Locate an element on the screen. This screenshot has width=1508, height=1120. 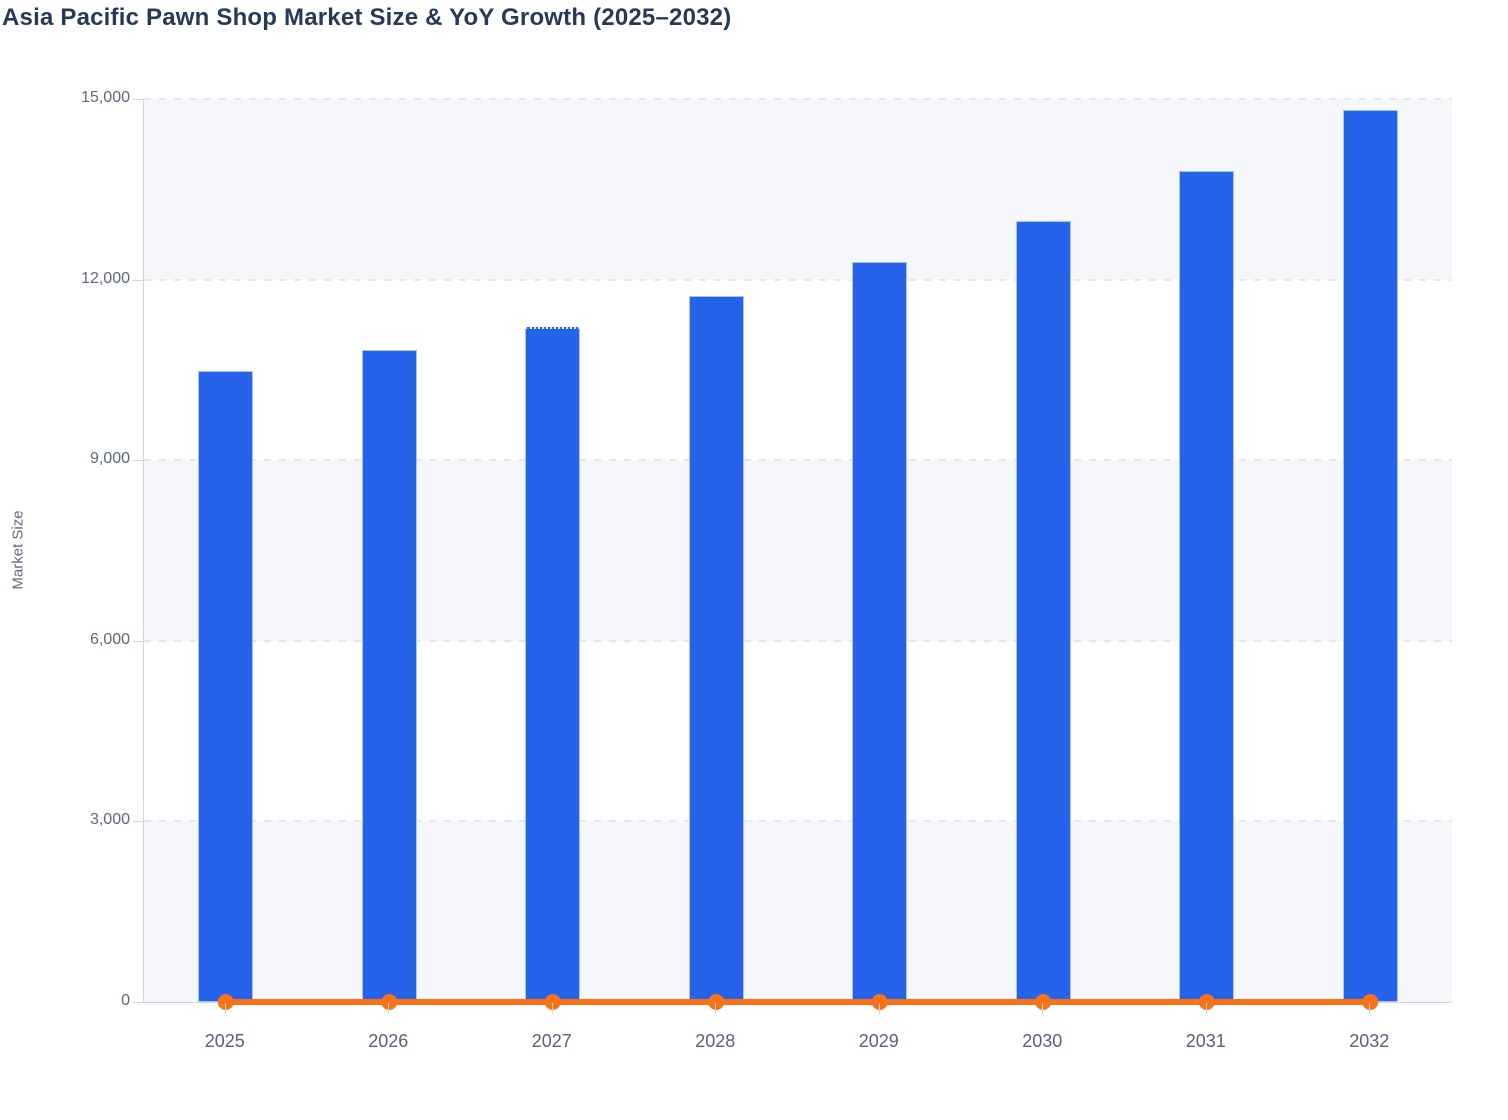
x-tick-label-2027: 2027 is located at coordinates (551, 1041).